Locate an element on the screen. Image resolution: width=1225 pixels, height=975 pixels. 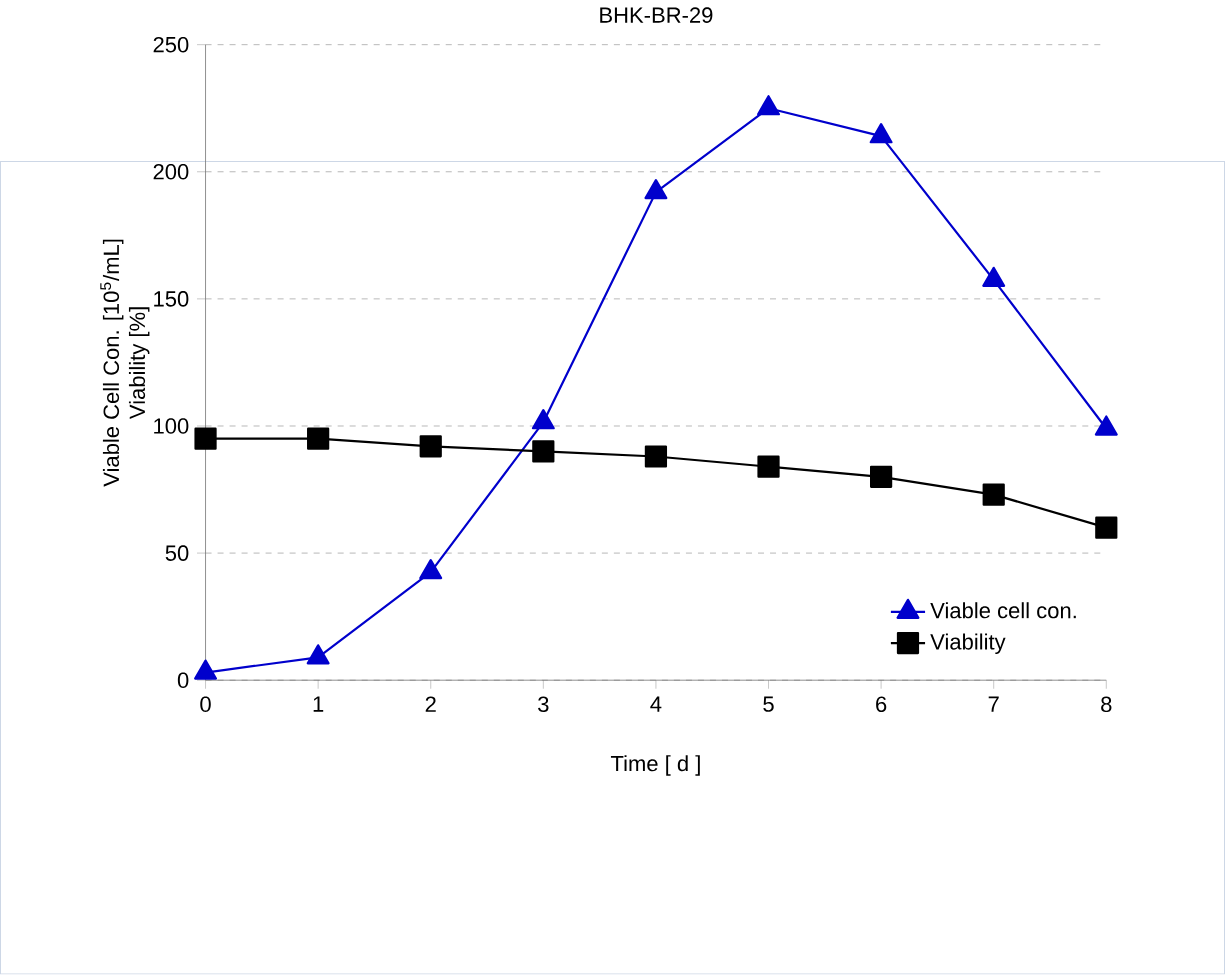
y-tick-label: 200 is located at coordinates (171, 172).